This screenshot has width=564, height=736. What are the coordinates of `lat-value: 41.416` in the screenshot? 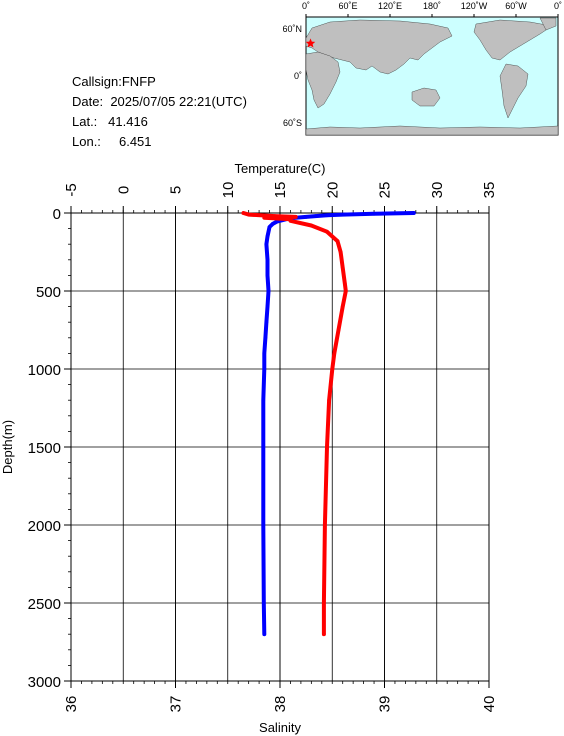 It's located at (128, 121).